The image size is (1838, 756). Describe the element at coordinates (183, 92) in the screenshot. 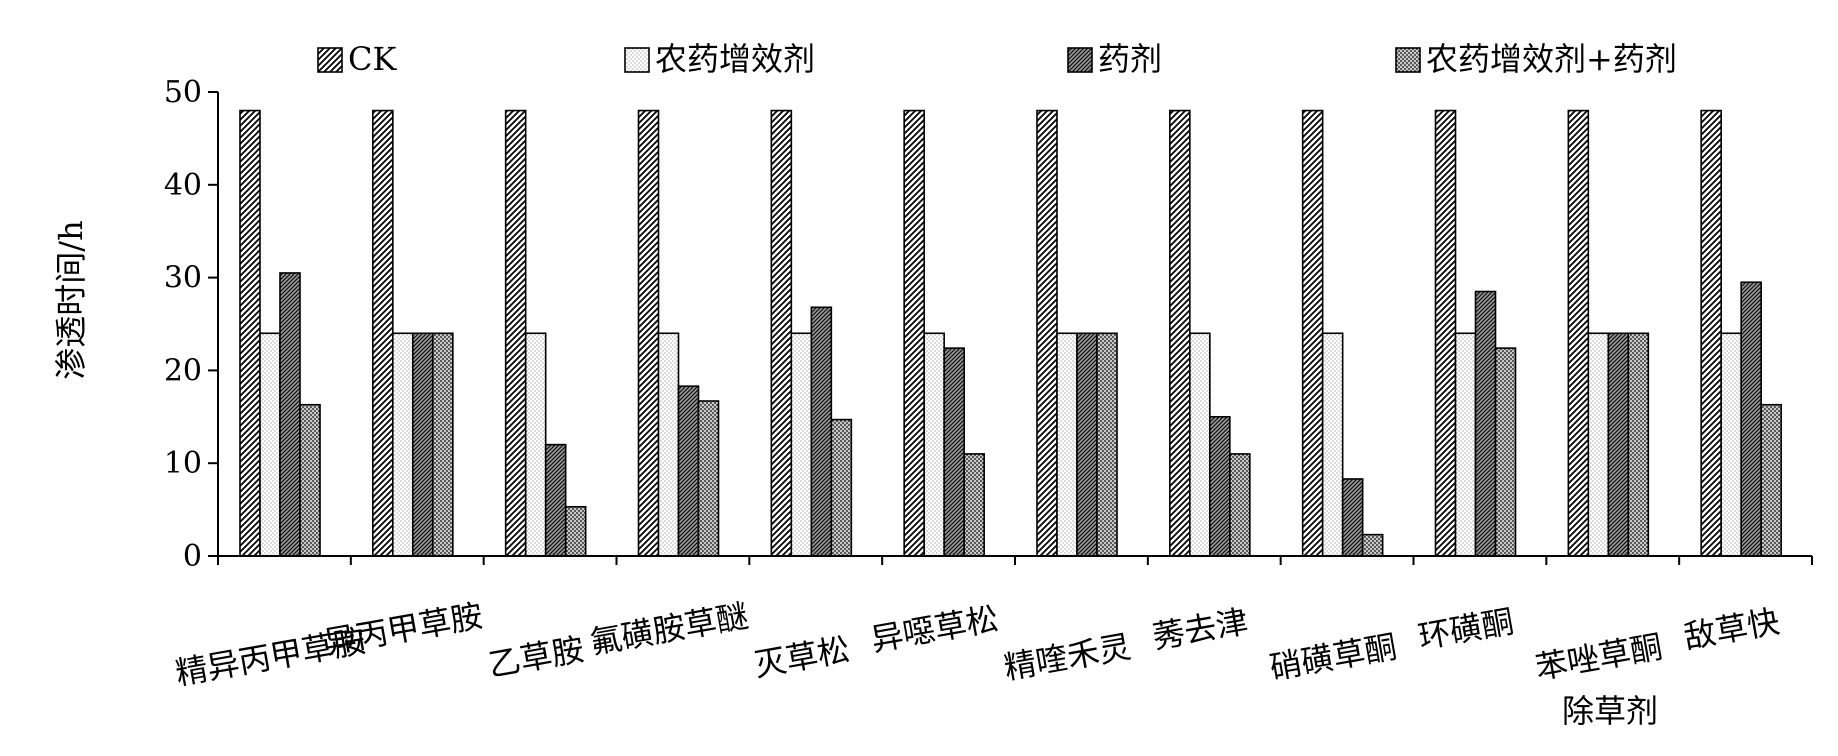

I see `y-tick-label: 50` at that location.